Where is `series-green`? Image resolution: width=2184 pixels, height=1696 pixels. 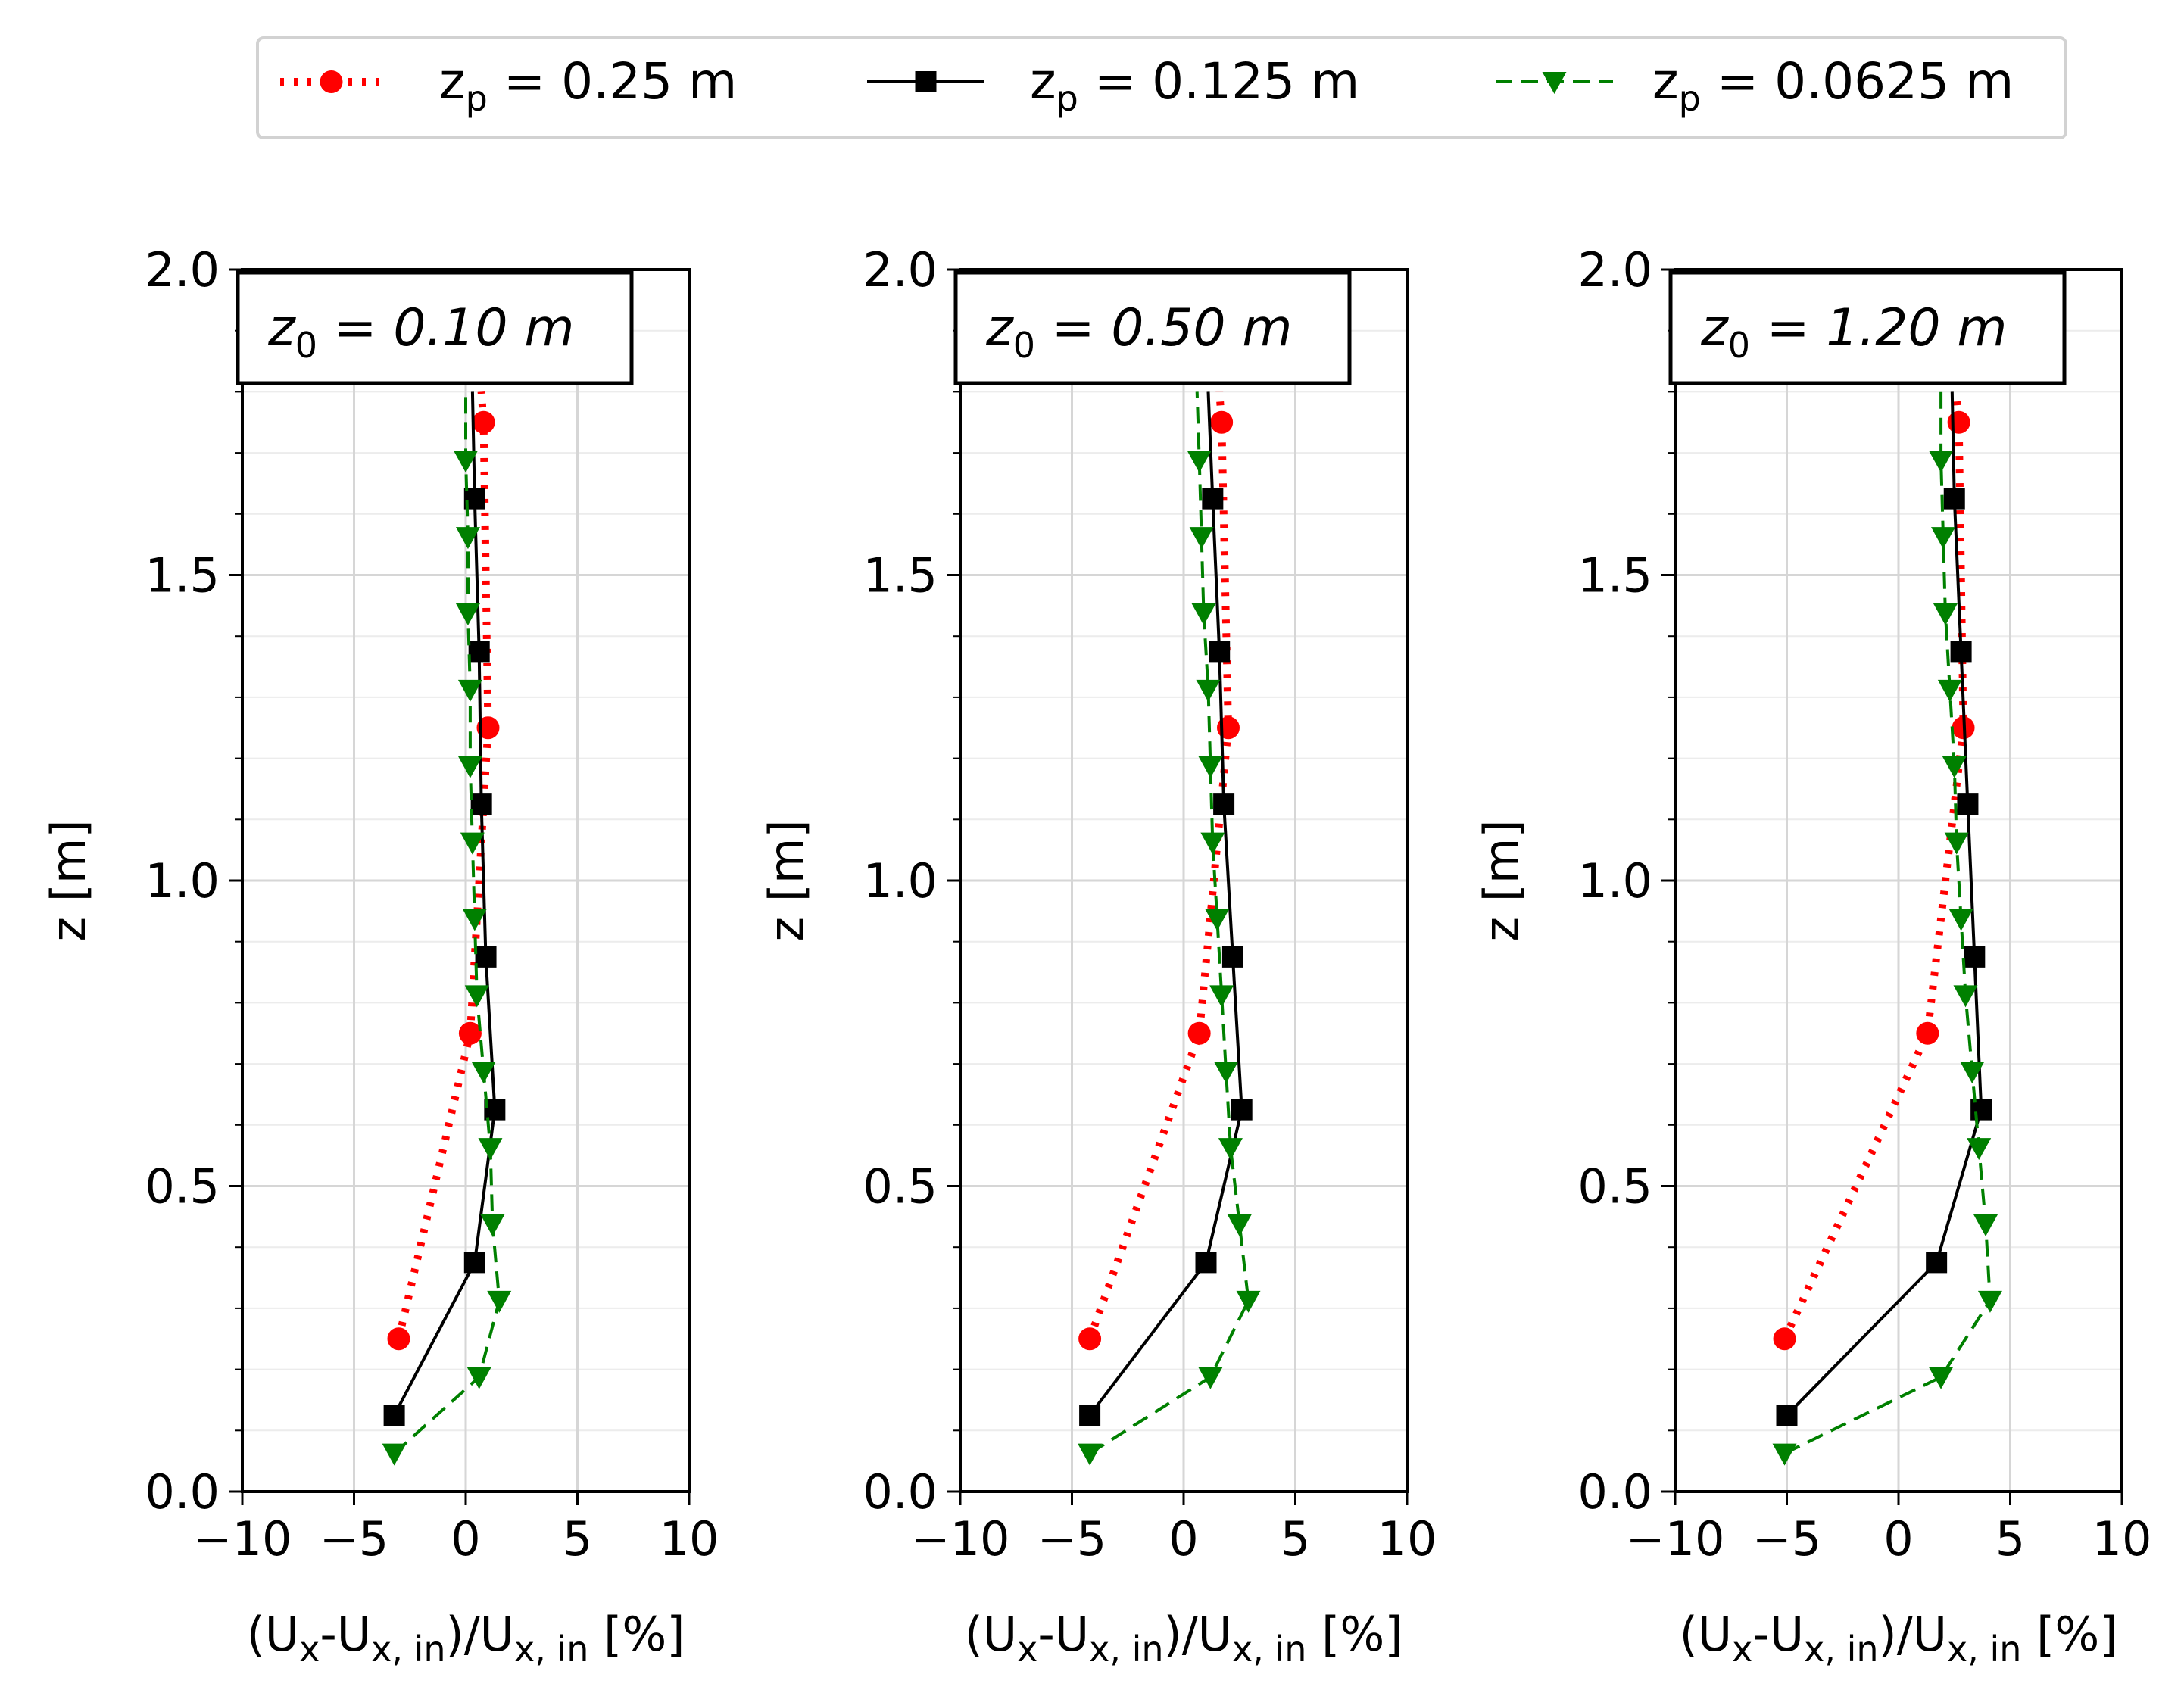 series-green is located at coordinates (447, 928).